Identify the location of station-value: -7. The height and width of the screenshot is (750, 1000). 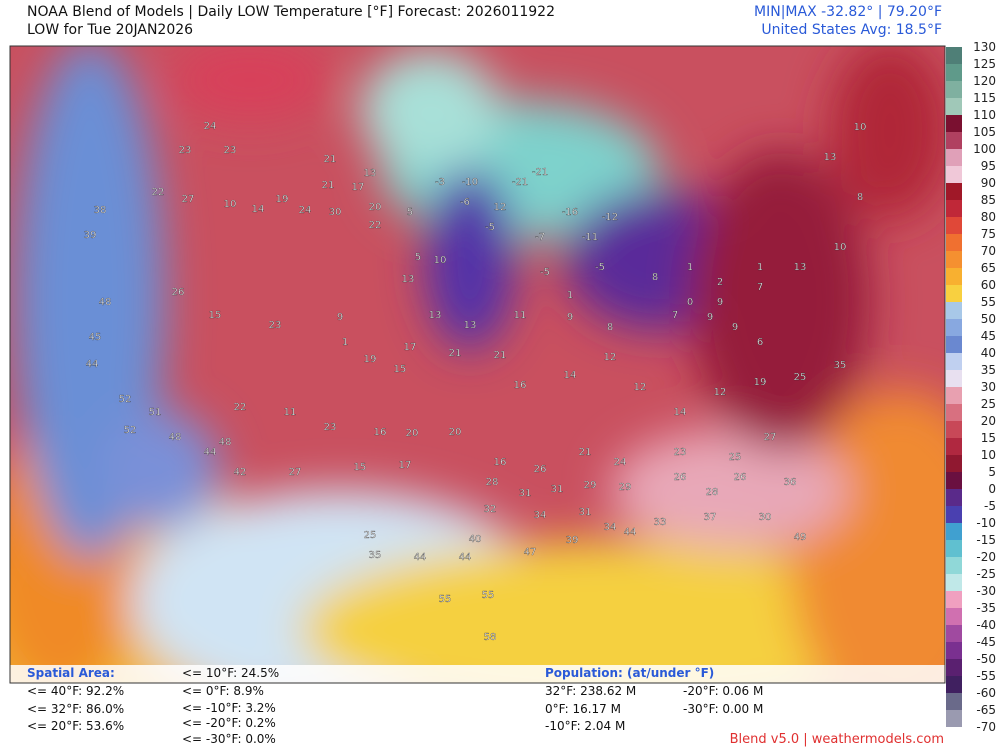
(540, 237).